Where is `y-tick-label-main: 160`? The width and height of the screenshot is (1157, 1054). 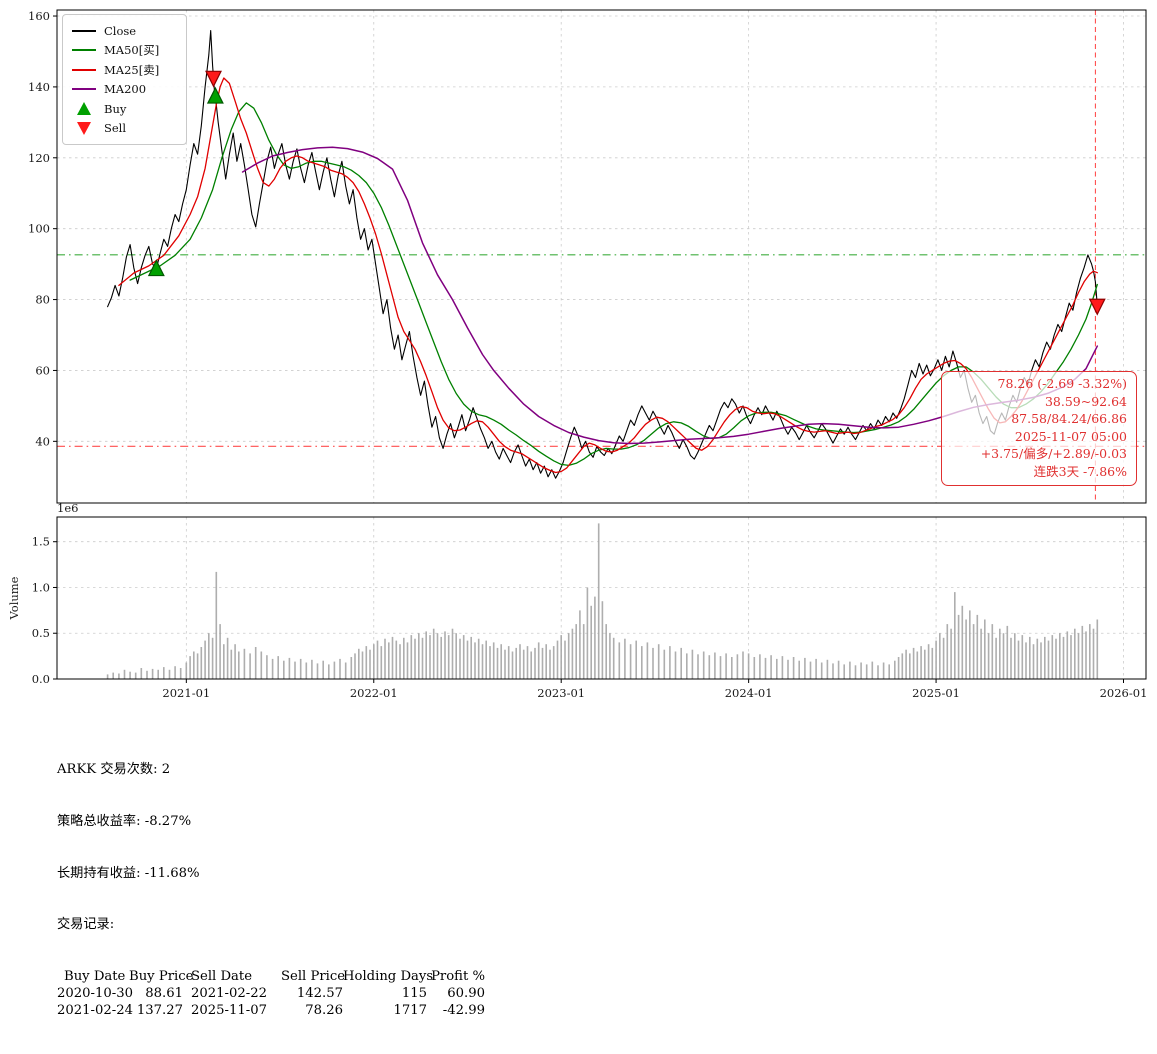 y-tick-label-main: 160 is located at coordinates (39, 16).